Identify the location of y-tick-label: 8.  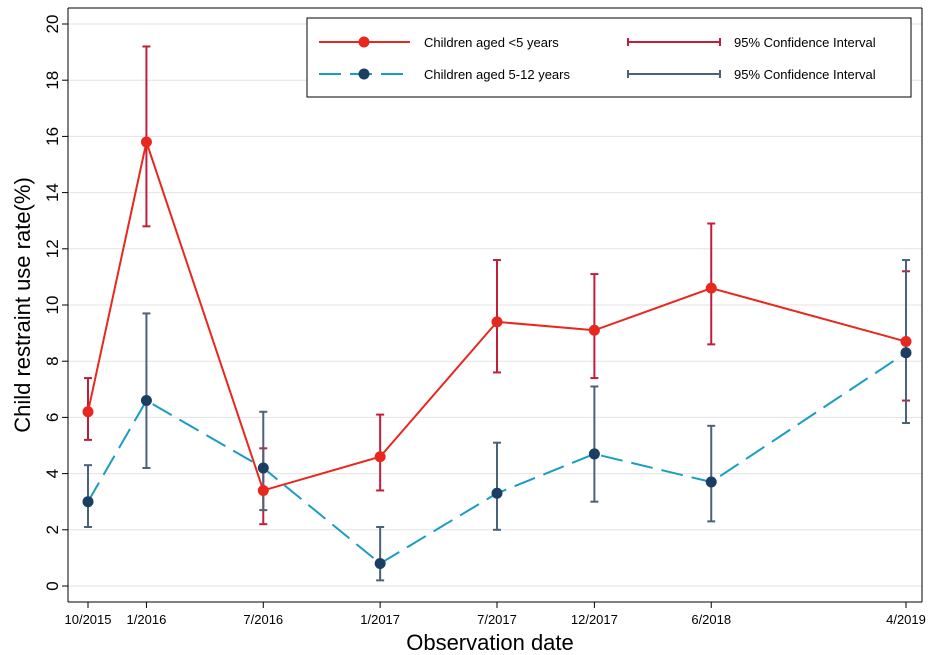
(52, 360).